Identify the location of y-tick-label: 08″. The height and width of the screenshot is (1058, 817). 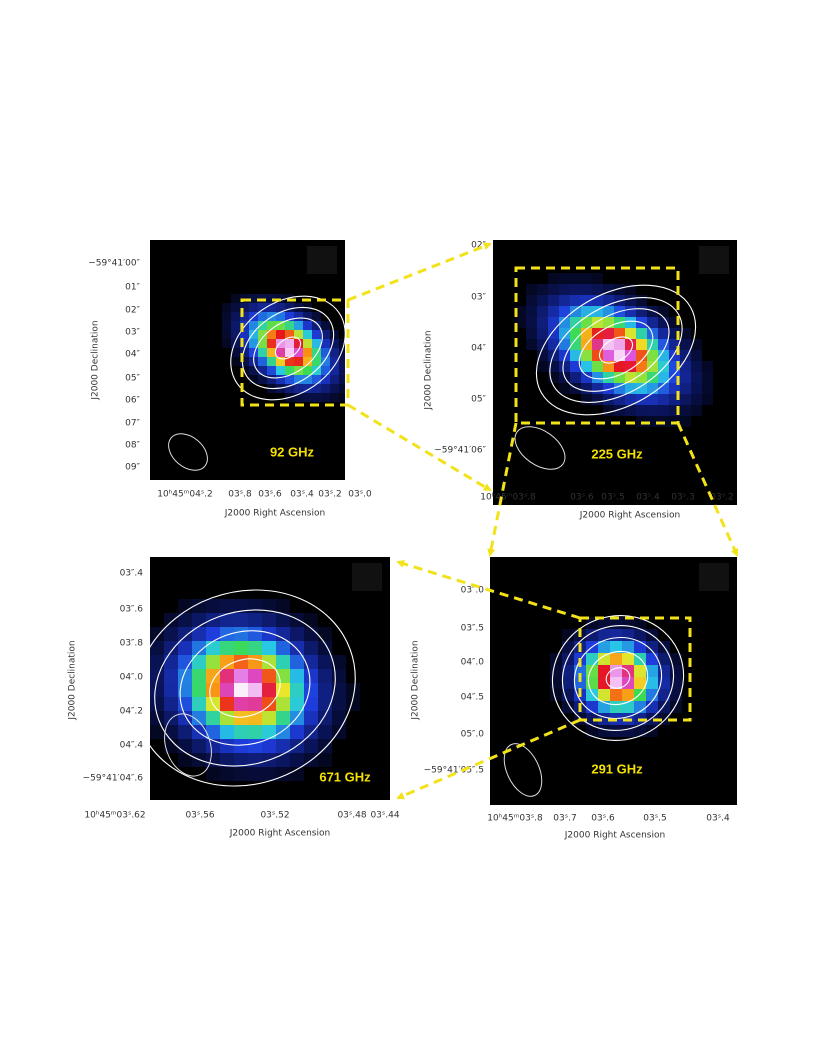
(132, 446).